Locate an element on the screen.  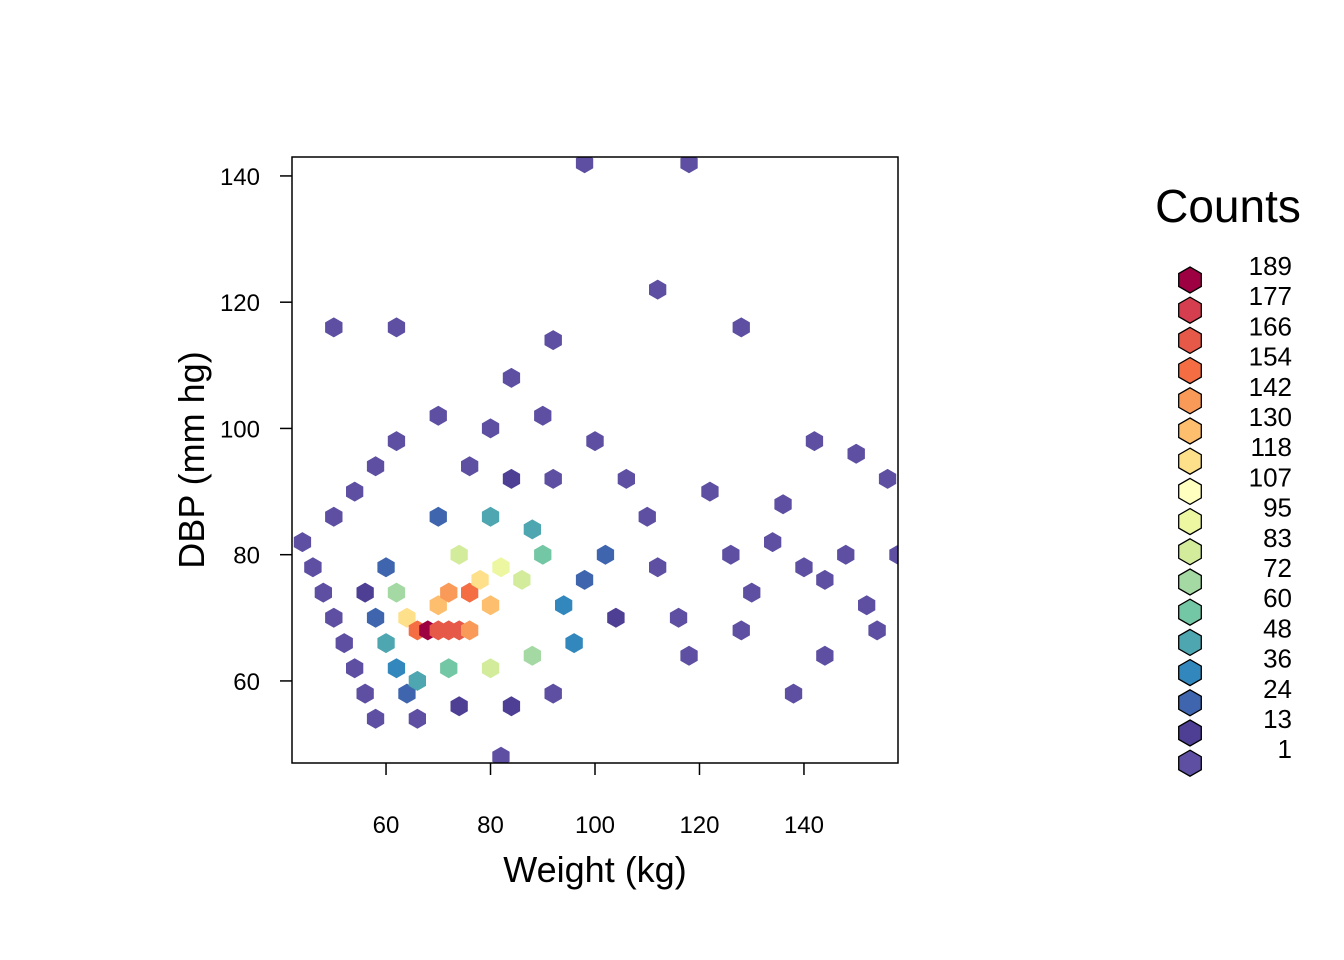
x-tick-label: 60 is located at coordinates (386, 825).